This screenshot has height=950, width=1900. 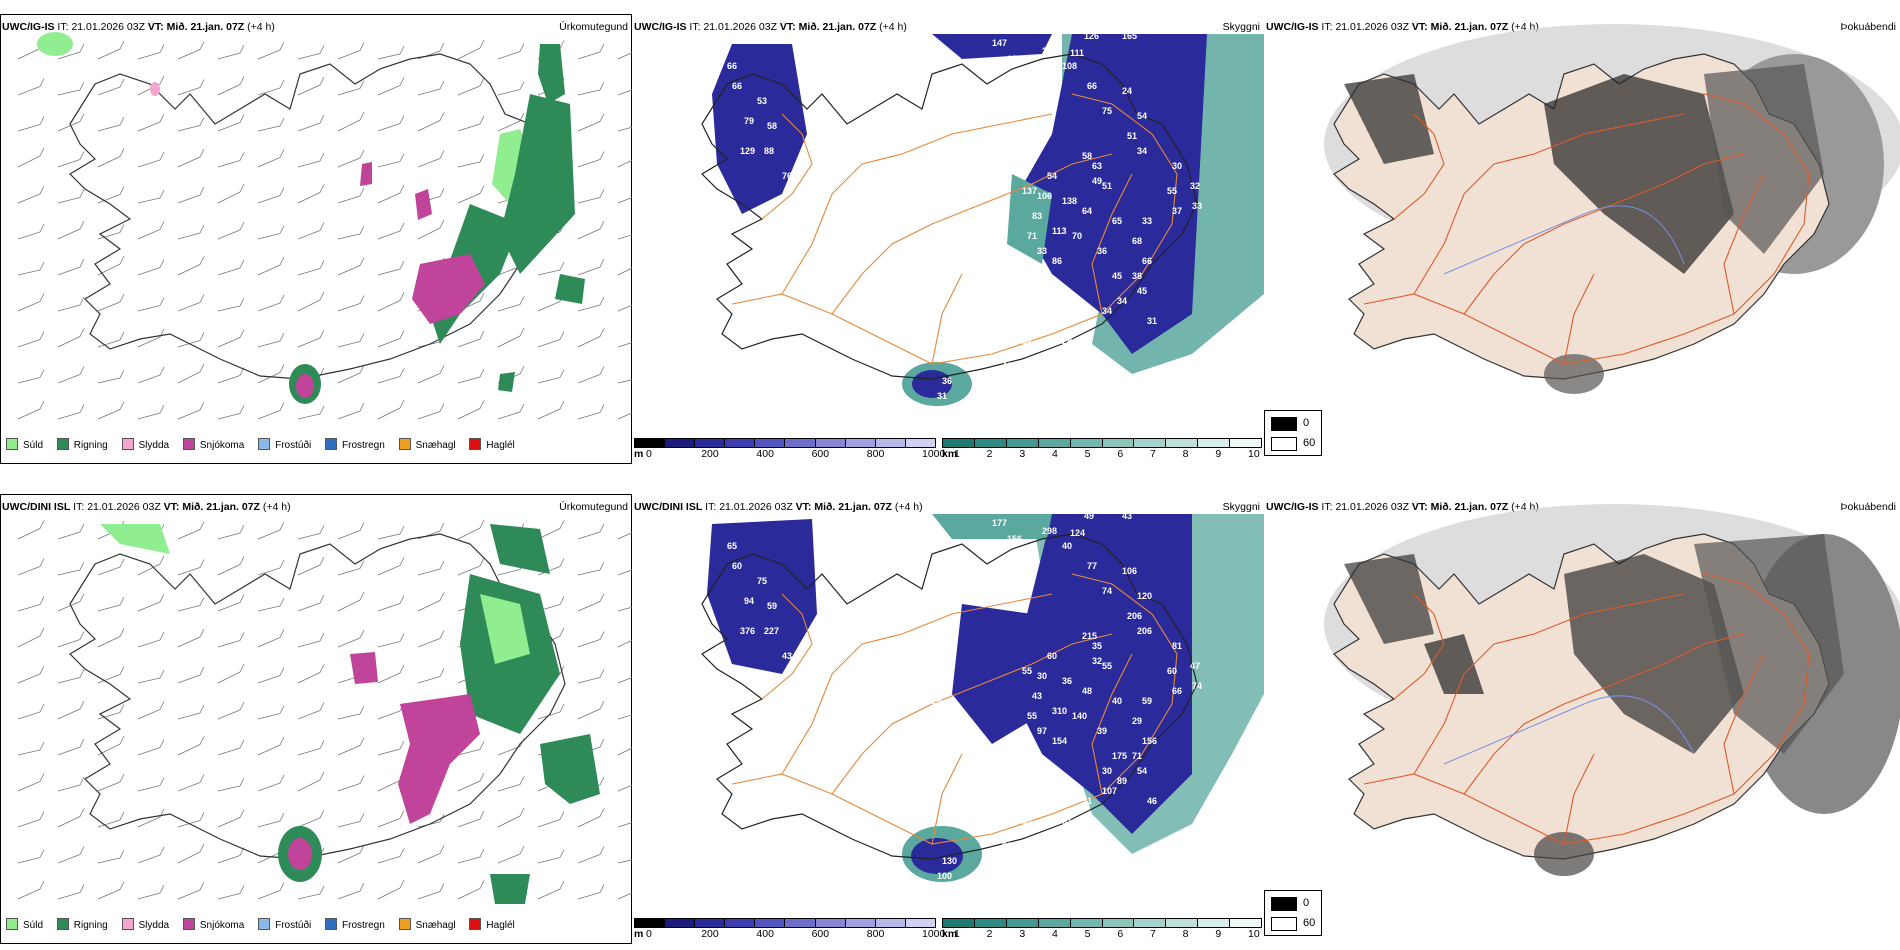 I want to click on visibility-colorbar-bar, so click(x=1102, y=443).